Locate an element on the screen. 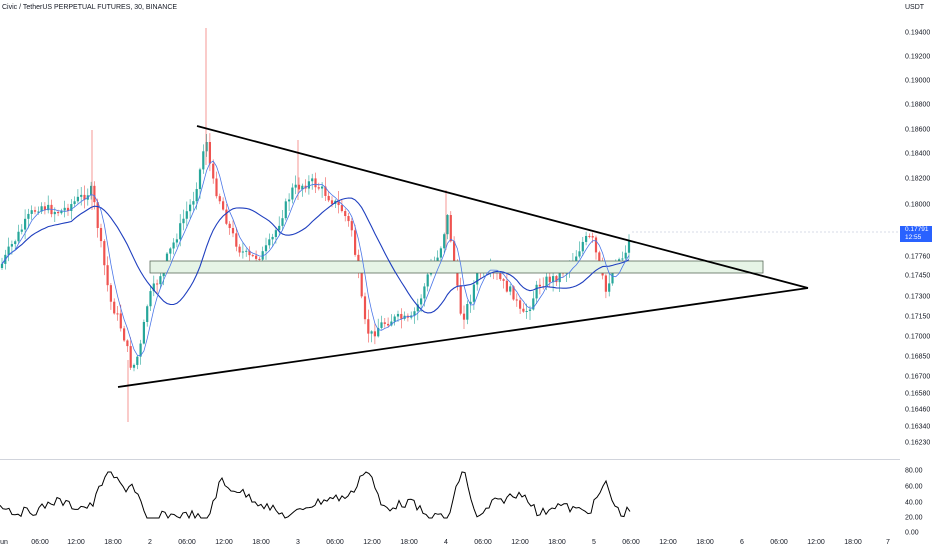 The image size is (932, 550). last-price-value: 0.17791 is located at coordinates (917, 229).